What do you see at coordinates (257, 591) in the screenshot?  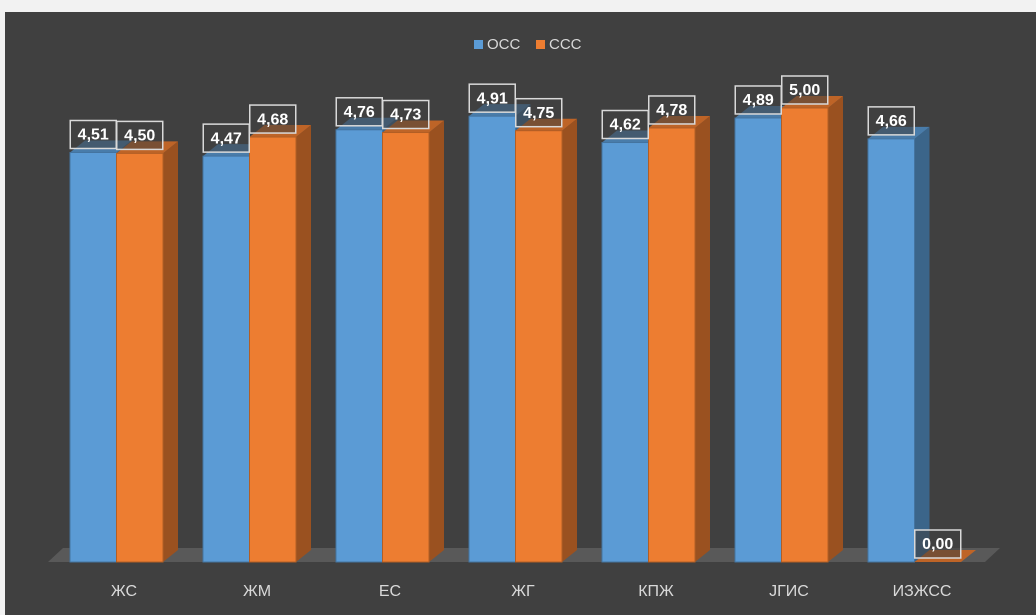 I see `x-tick-label: ЖМ` at bounding box center [257, 591].